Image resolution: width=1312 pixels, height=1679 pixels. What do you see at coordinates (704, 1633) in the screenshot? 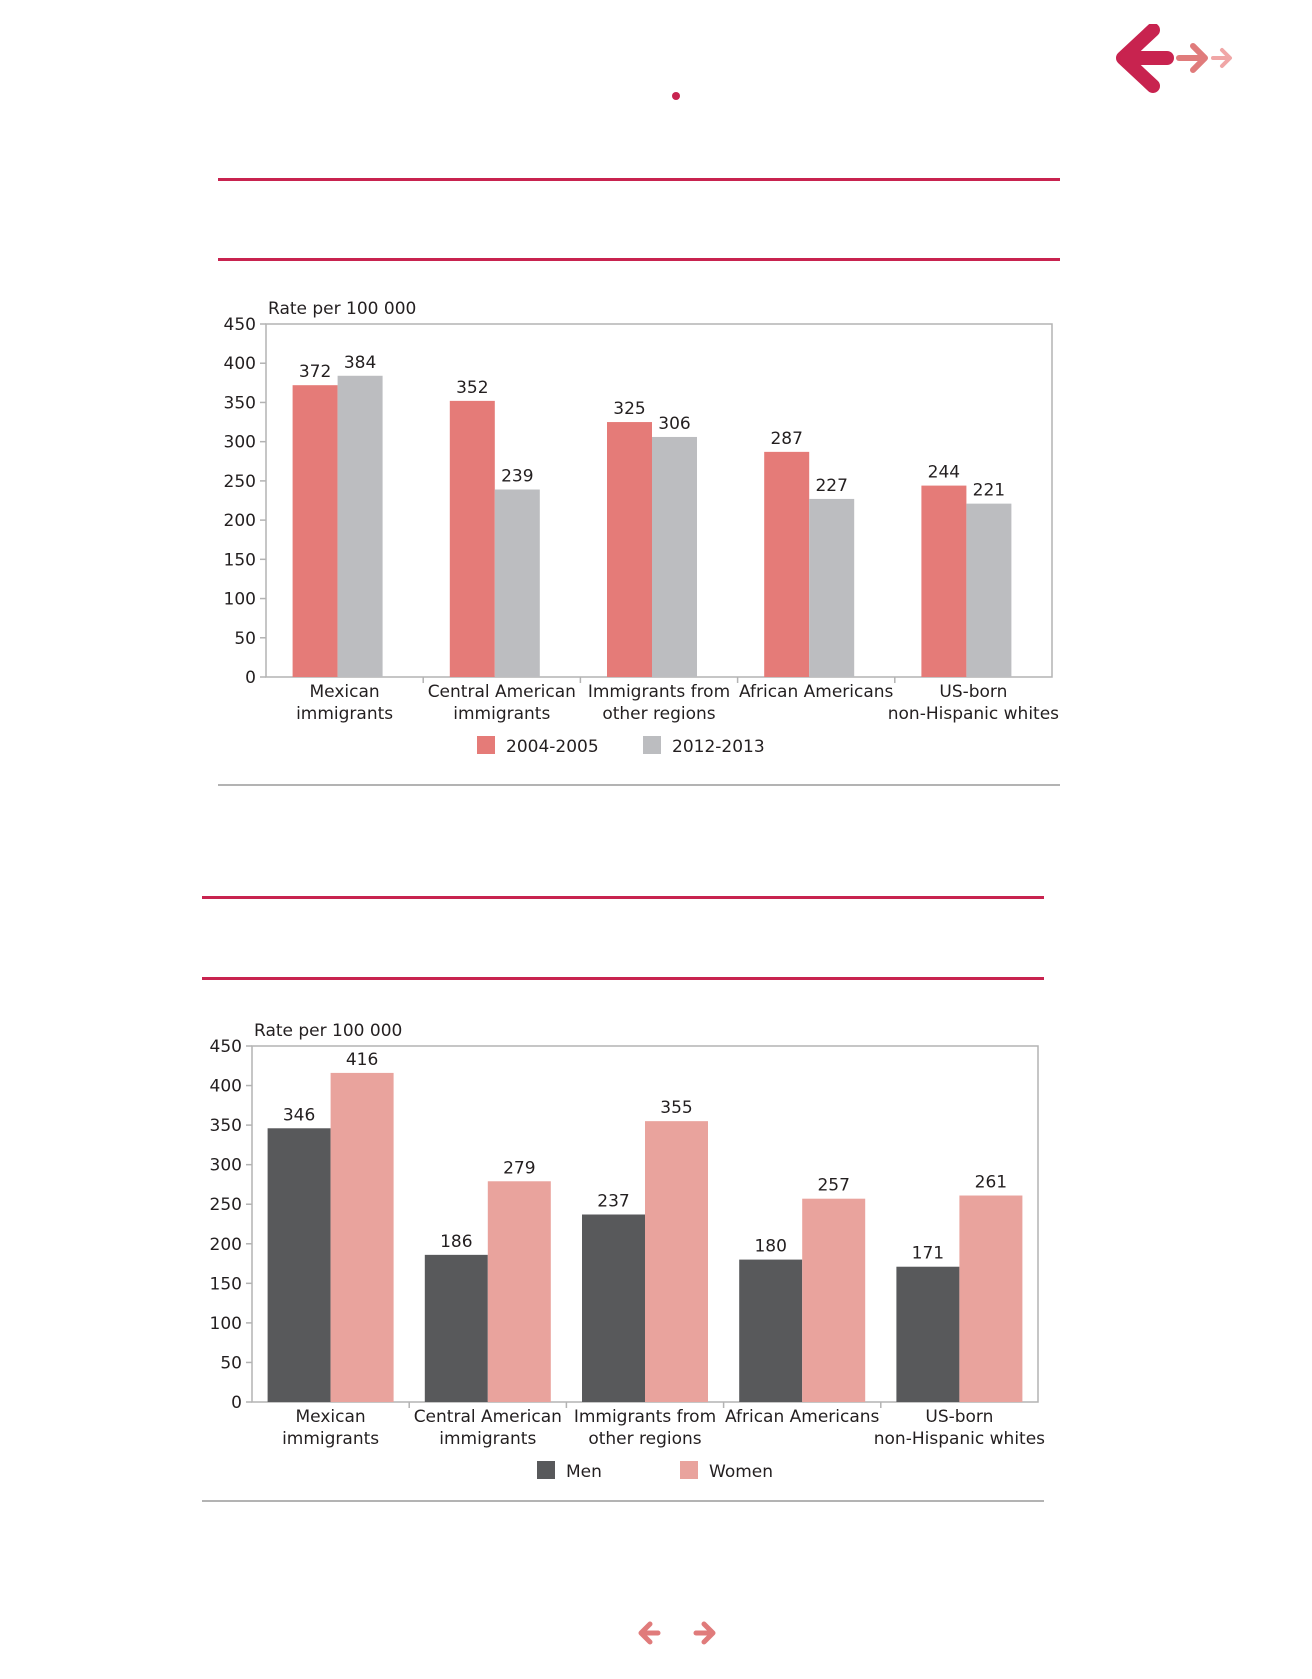
I see `next-page-arrow-icon` at bounding box center [704, 1633].